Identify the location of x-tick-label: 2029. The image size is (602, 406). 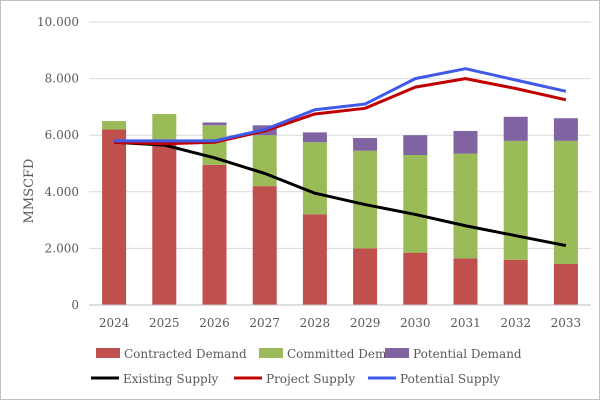
(365, 323).